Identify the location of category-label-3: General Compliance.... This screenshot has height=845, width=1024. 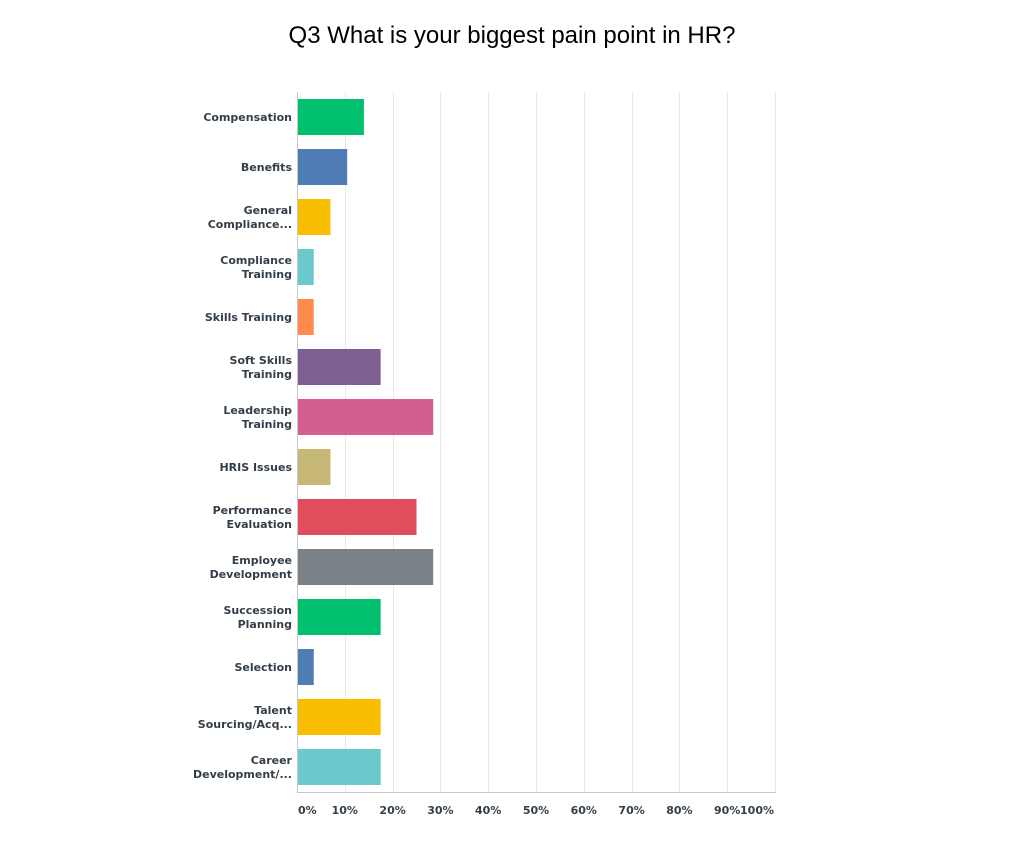
(250, 217).